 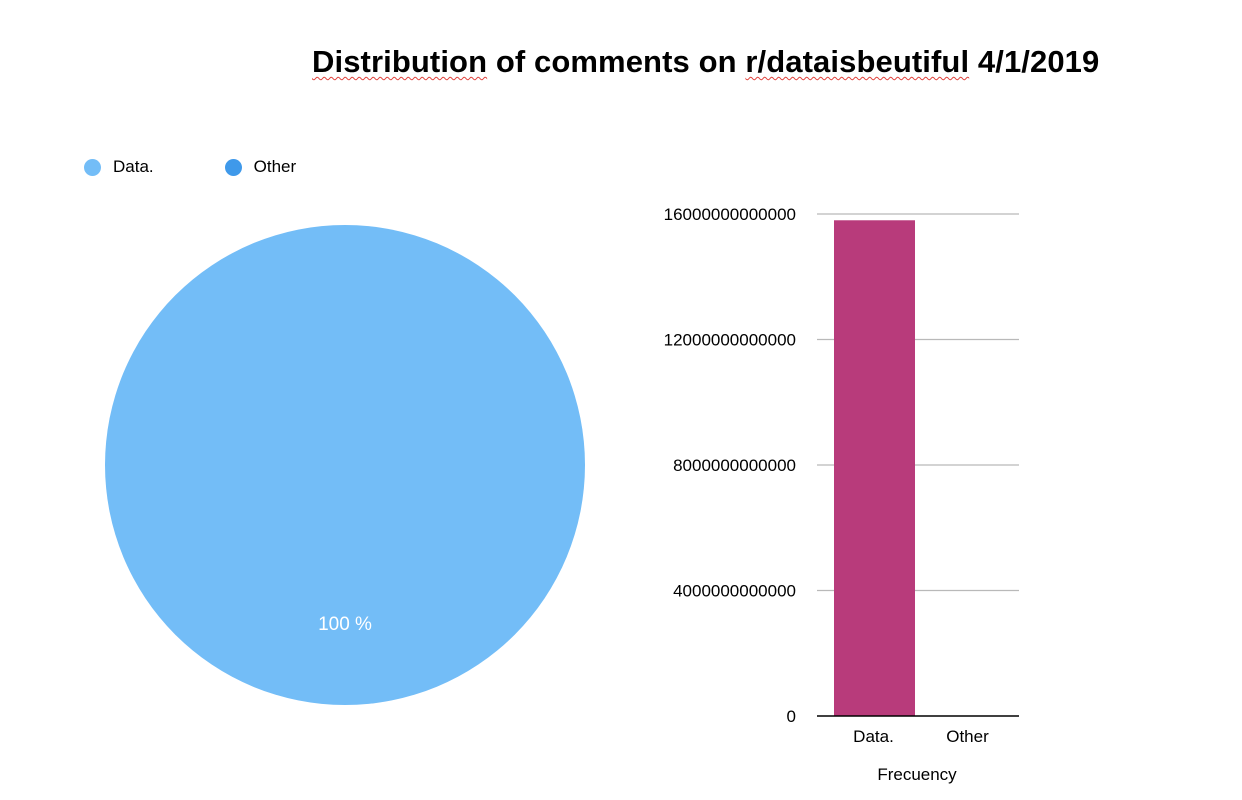 I want to click on title-word-subreddit: r/dataisbeutiful, so click(x=857, y=61).